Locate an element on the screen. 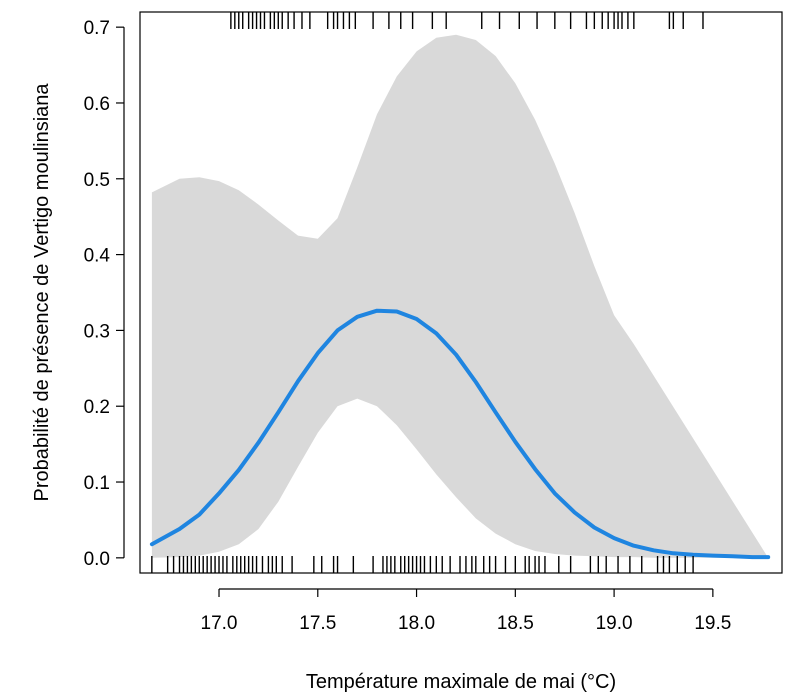  y-tick-label: 0.1 is located at coordinates (97, 483).